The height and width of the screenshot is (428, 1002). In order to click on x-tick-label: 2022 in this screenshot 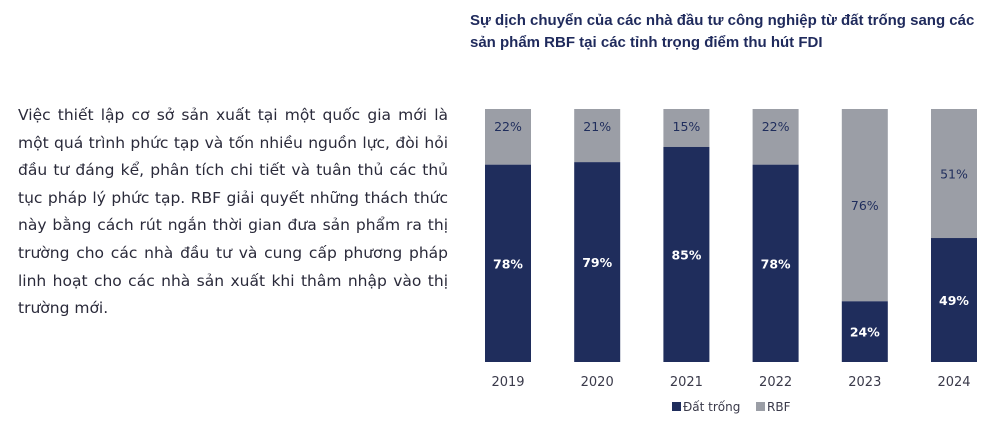, I will do `click(775, 382)`.